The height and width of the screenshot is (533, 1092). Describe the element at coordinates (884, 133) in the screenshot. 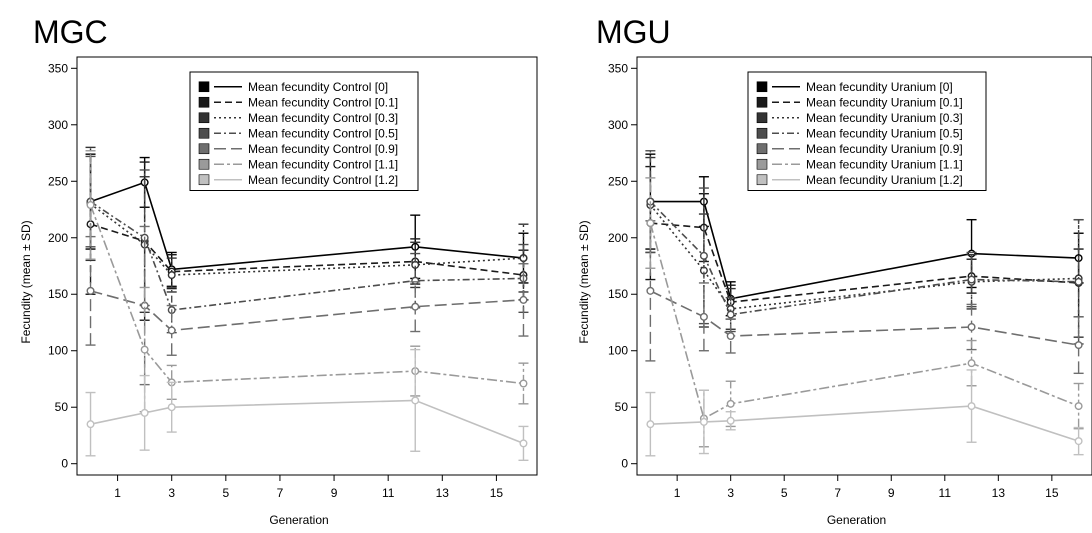

I see `legend-label: Mean fecundity Uranium [0.5]` at that location.